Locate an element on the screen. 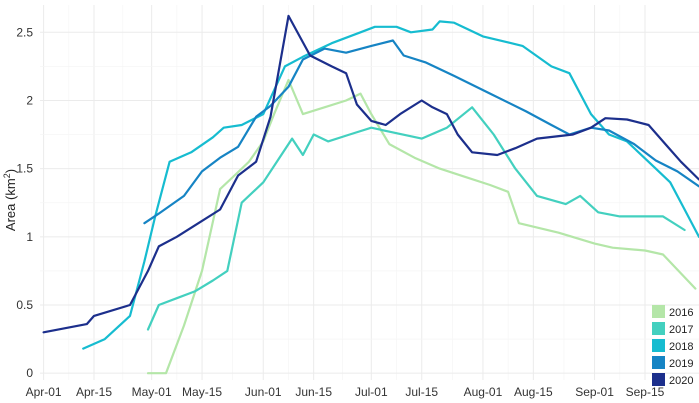 Image resolution: width=699 pixels, height=403 pixels. y-axis-title-unit-open: ( is located at coordinates (10, 197).